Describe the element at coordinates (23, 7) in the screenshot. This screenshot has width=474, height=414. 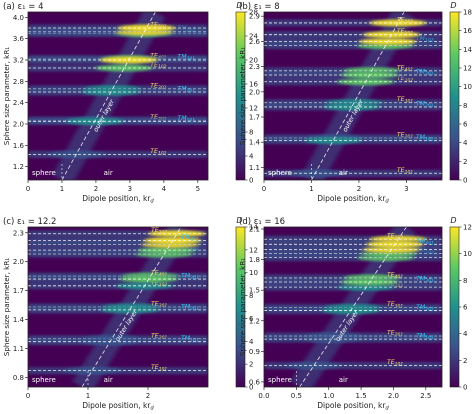
I see `panel-title: (a) ε₁ = 4` at that location.